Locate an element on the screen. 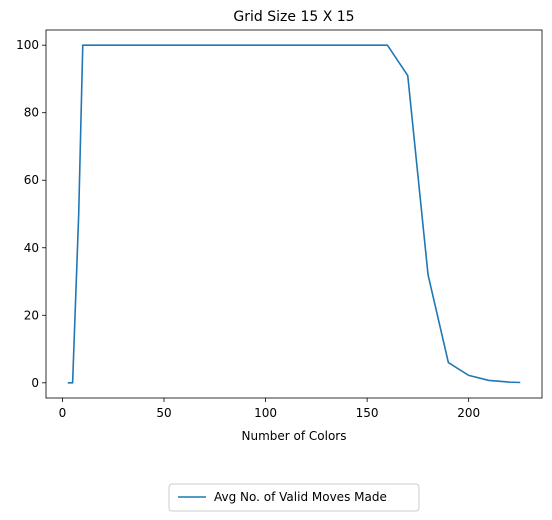  y-tick-label: 40 is located at coordinates (31, 248).